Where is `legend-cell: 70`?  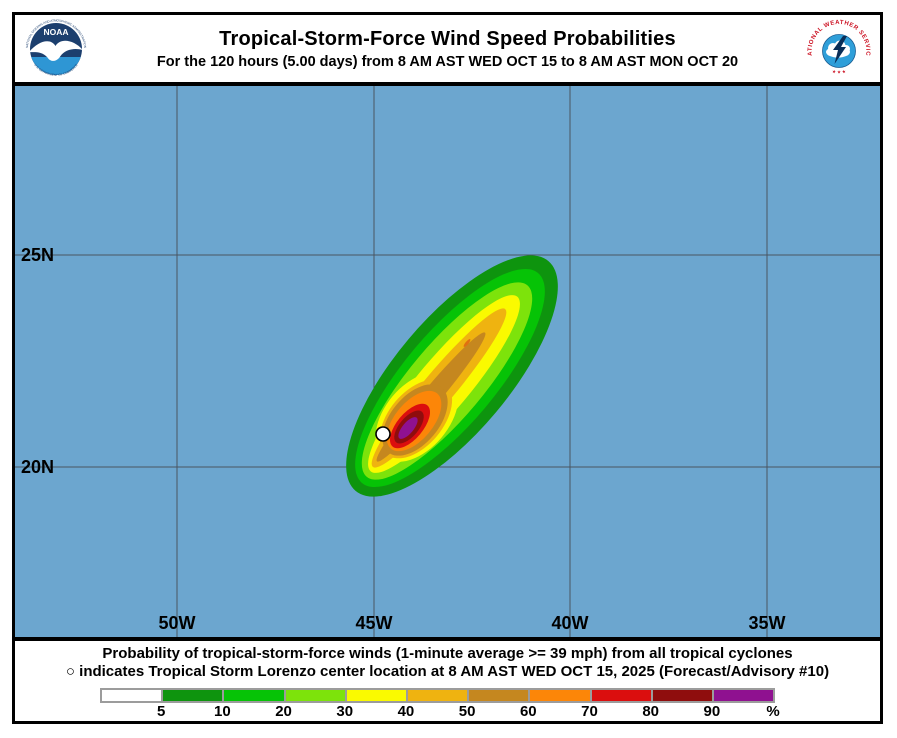
legend-cell: 70 is located at coordinates (563, 704).